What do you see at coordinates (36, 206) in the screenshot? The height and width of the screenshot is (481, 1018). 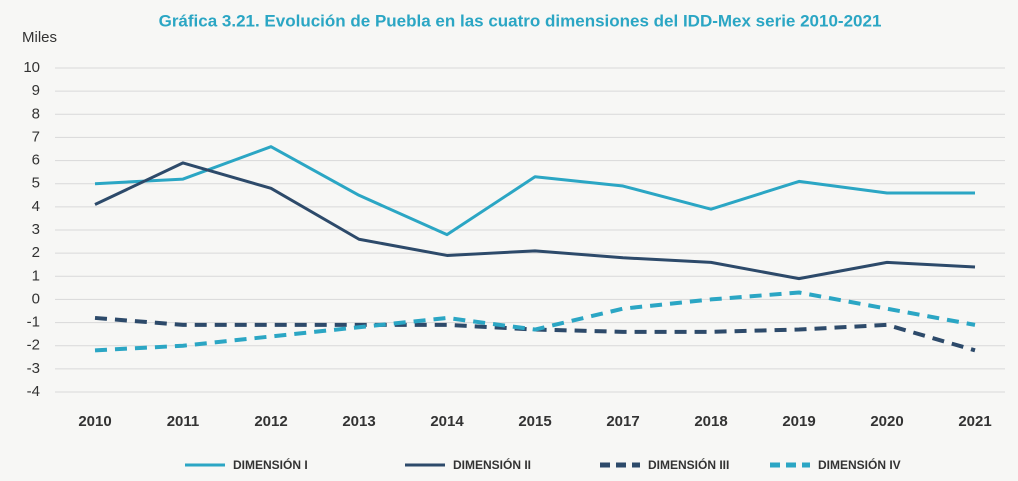 I see `y-tick-label: 4` at bounding box center [36, 206].